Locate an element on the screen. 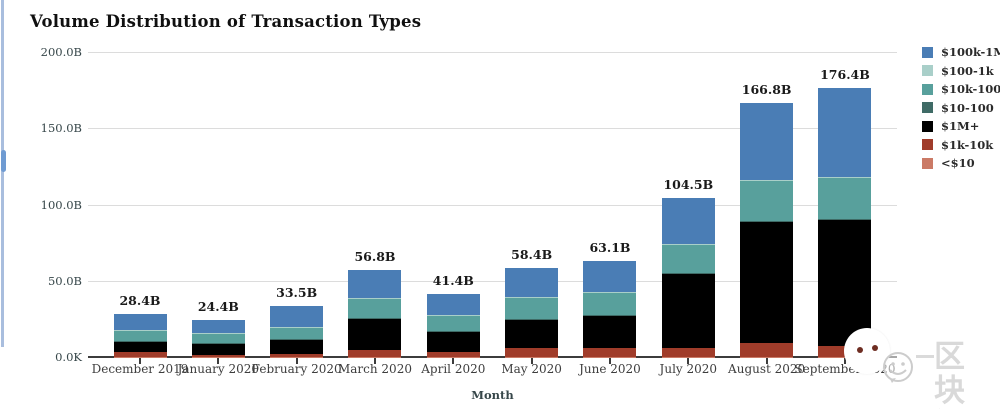 The height and width of the screenshot is (409, 1000). legend-label: $100k-1M is located at coordinates (970, 52).